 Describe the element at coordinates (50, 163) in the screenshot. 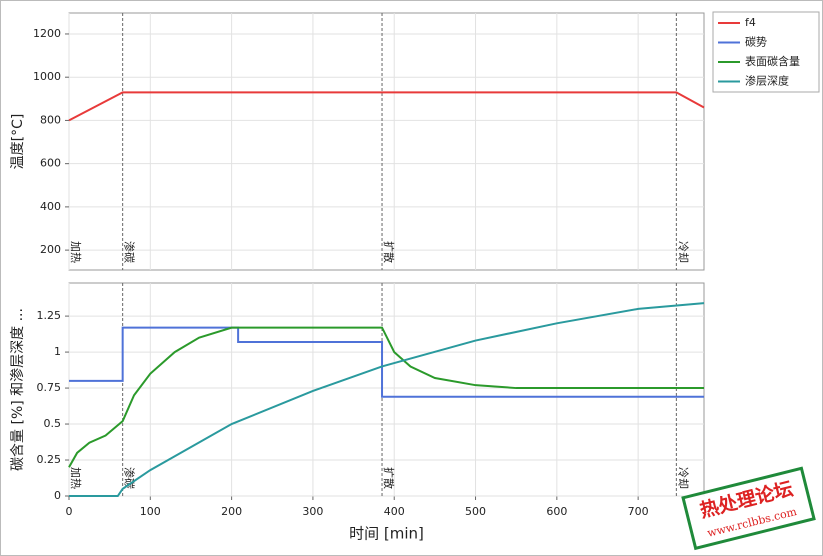

I see `y-tick-label: 600` at that location.